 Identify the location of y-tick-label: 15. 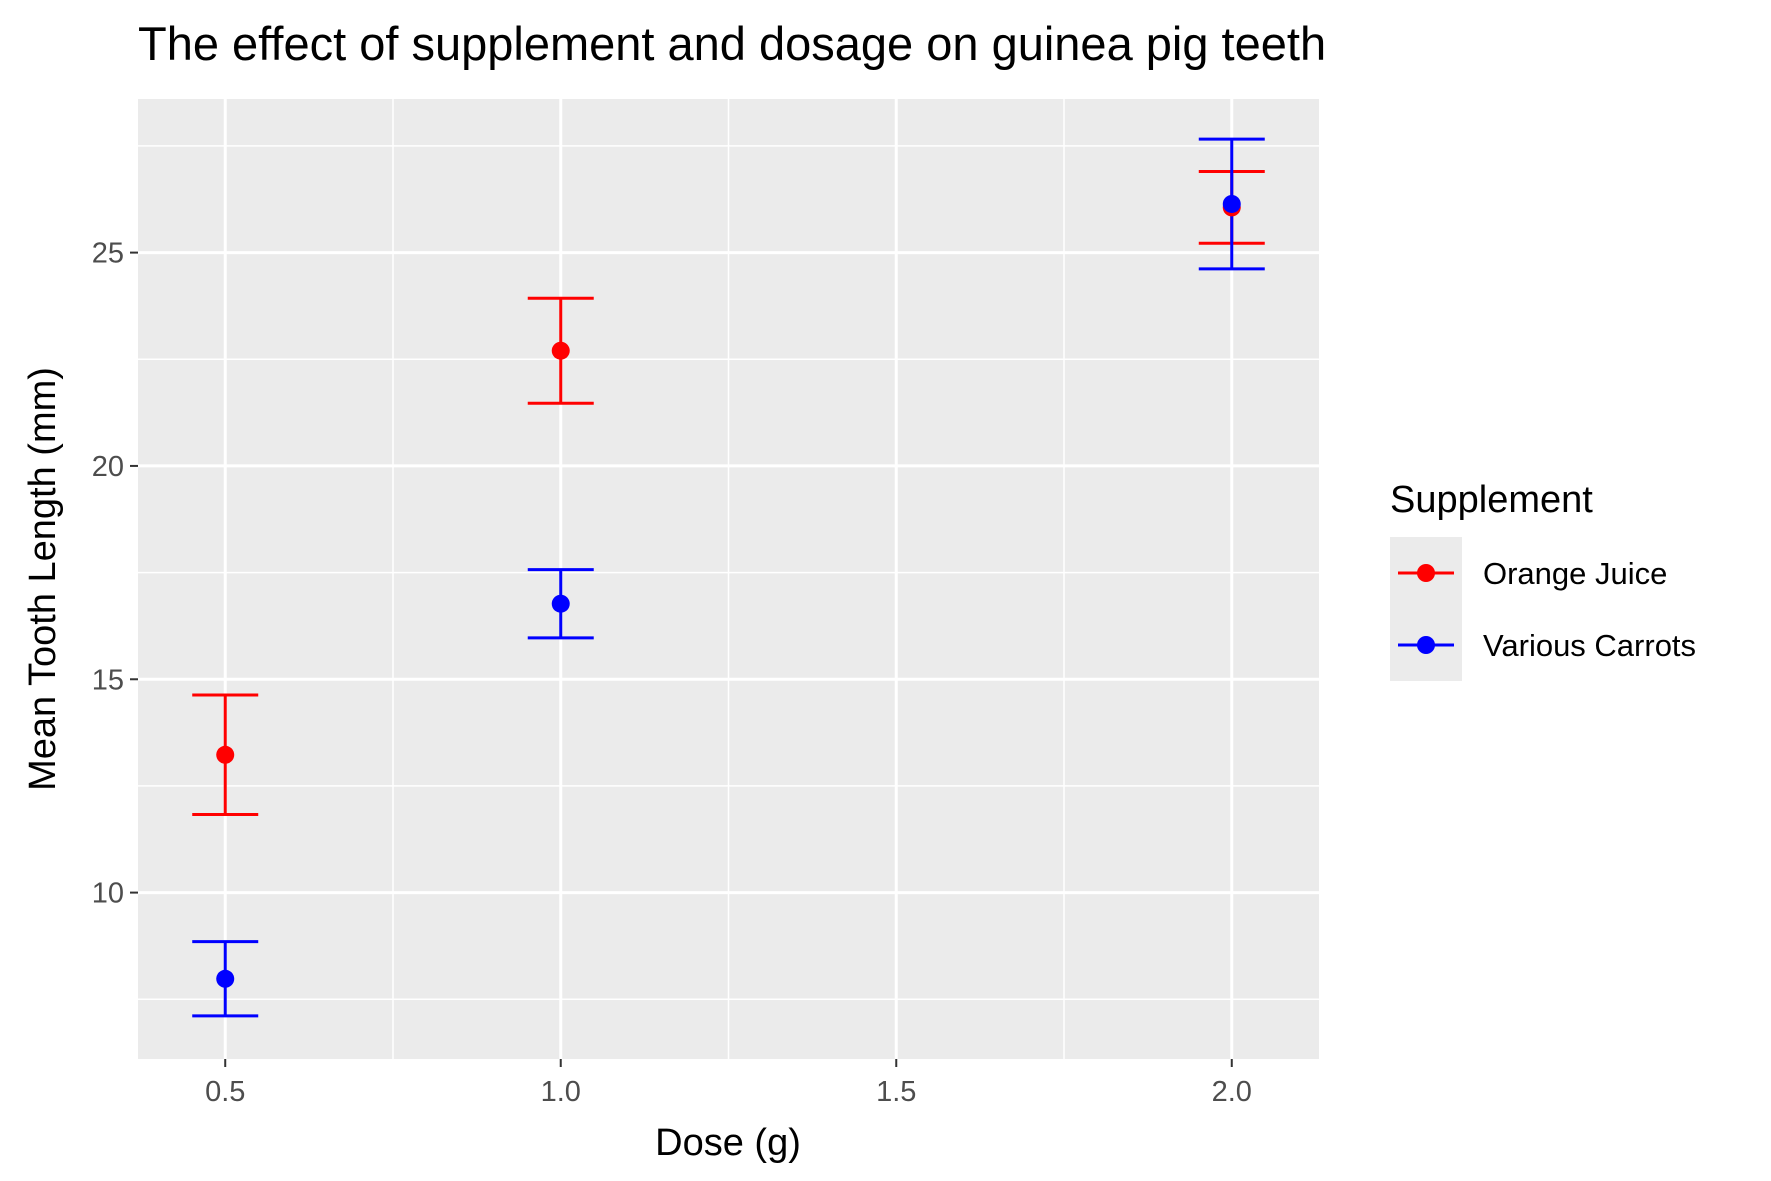
(108, 680).